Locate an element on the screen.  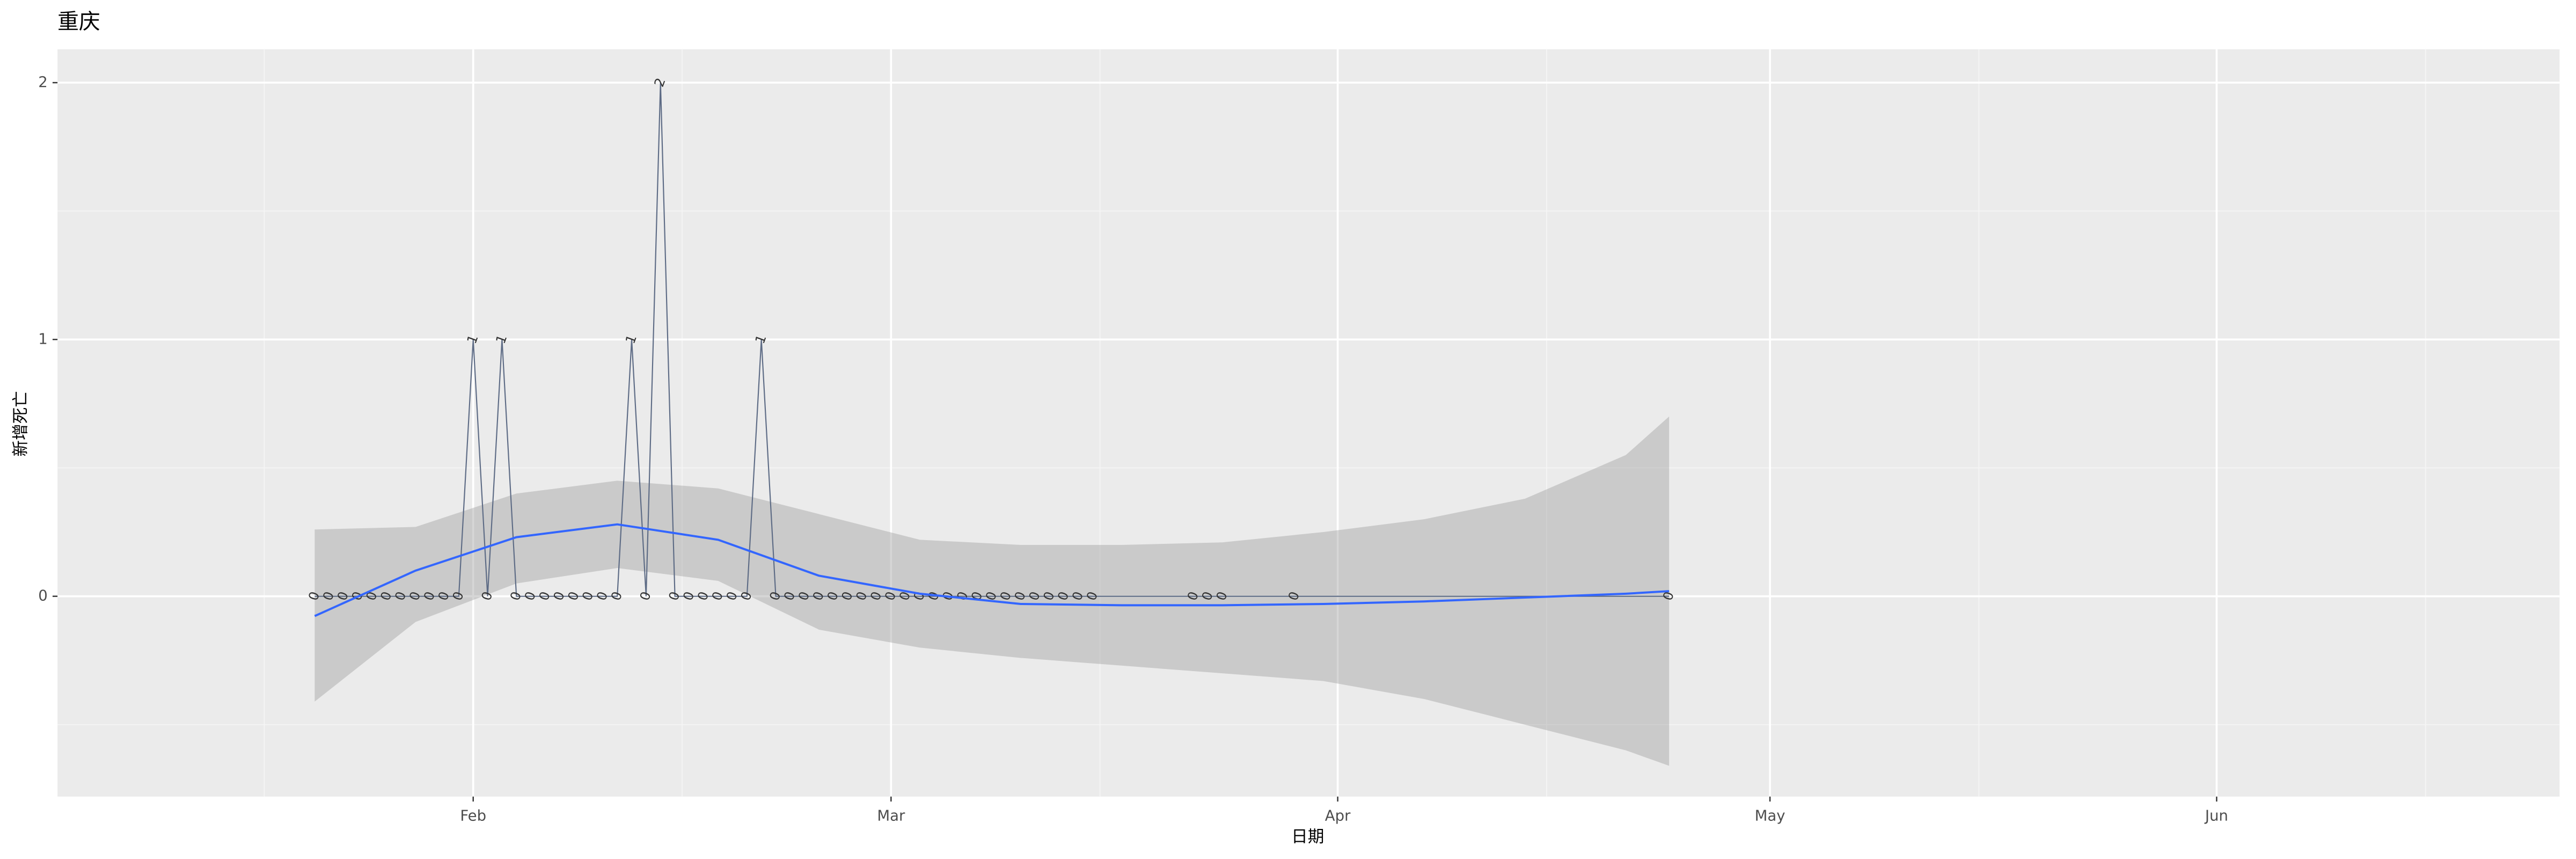
y-tick-label: 2 is located at coordinates (43, 82).